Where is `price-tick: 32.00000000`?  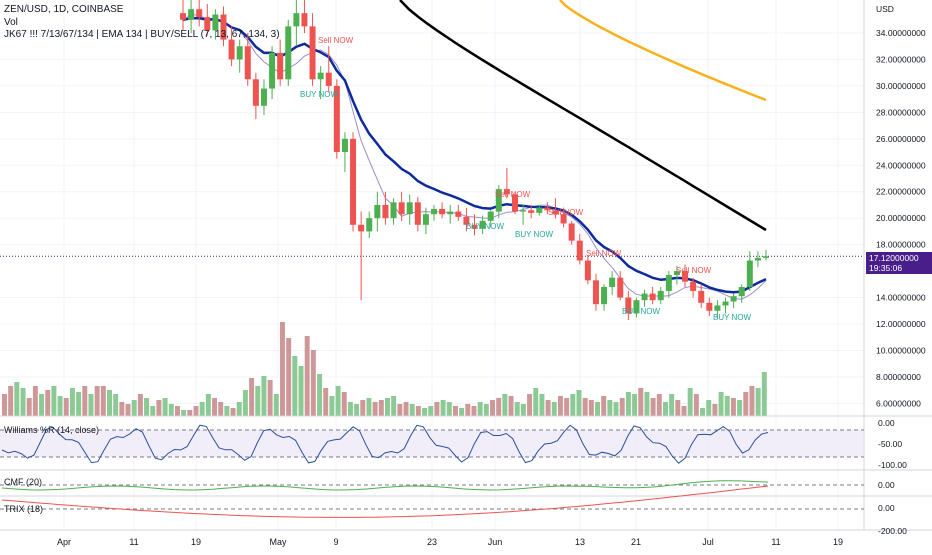 price-tick: 32.00000000 is located at coordinates (901, 59).